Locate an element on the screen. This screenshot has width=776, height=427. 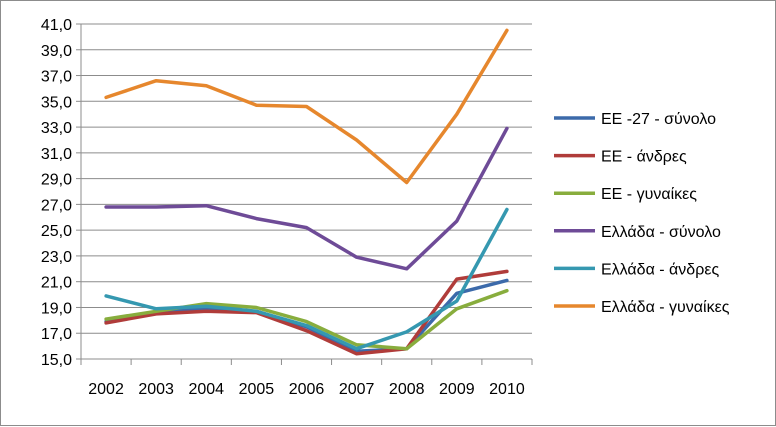
y-tick-label: 41,0 is located at coordinates (56, 25).